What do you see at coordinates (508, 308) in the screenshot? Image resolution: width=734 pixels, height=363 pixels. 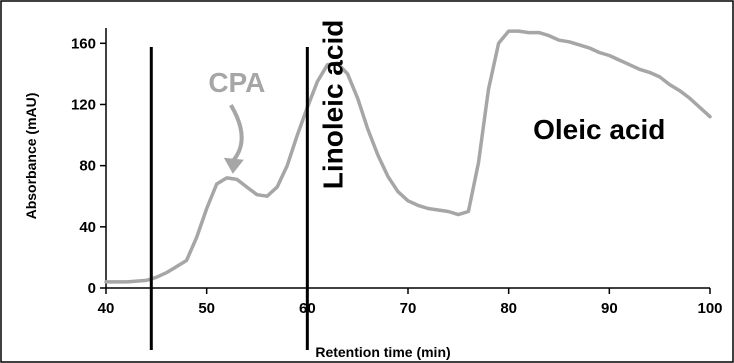 I see `x-tick-label: 80` at bounding box center [508, 308].